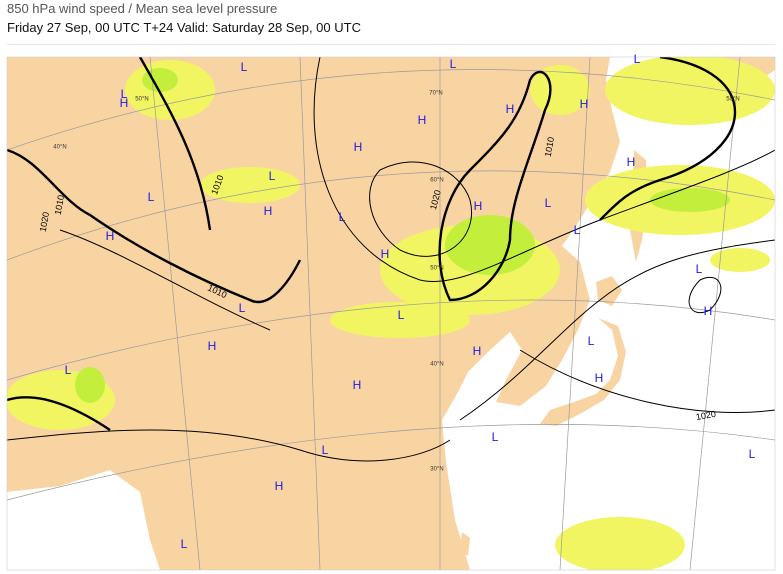 The height and width of the screenshot is (574, 783). Describe the element at coordinates (436, 181) in the screenshot. I see `latitude-label: 60°N` at that location.